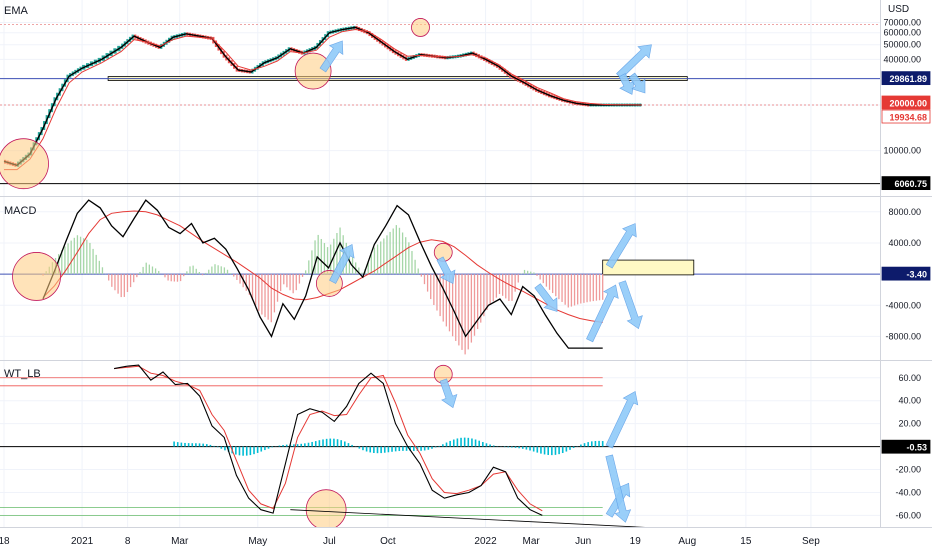 This screenshot has height=550, width=932. I want to click on marker-support-bg, so click(906, 78).